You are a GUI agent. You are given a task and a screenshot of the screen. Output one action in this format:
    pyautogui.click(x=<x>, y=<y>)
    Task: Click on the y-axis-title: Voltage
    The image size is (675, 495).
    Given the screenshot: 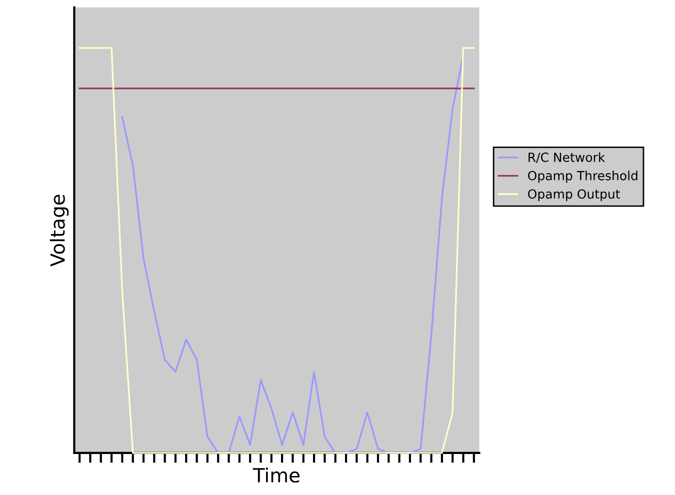 What is the action you would take?
    pyautogui.click(x=59, y=230)
    